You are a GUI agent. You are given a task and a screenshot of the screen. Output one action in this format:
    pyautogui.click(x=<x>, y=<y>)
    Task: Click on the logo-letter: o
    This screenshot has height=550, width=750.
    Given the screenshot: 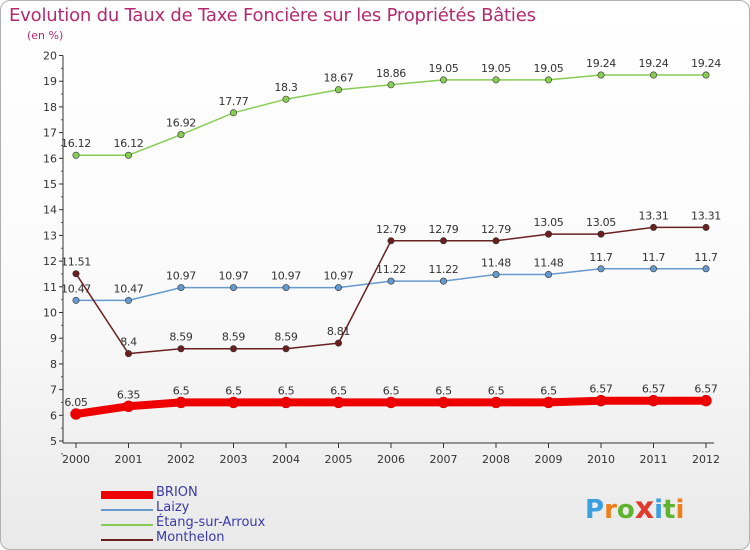 What is the action you would take?
    pyautogui.click(x=625, y=510)
    